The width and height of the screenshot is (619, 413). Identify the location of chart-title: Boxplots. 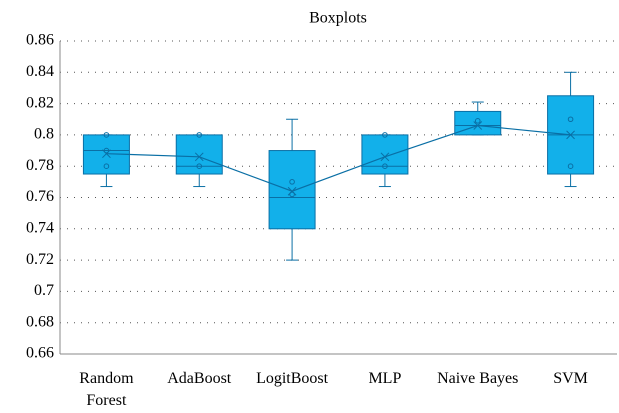
(338, 18).